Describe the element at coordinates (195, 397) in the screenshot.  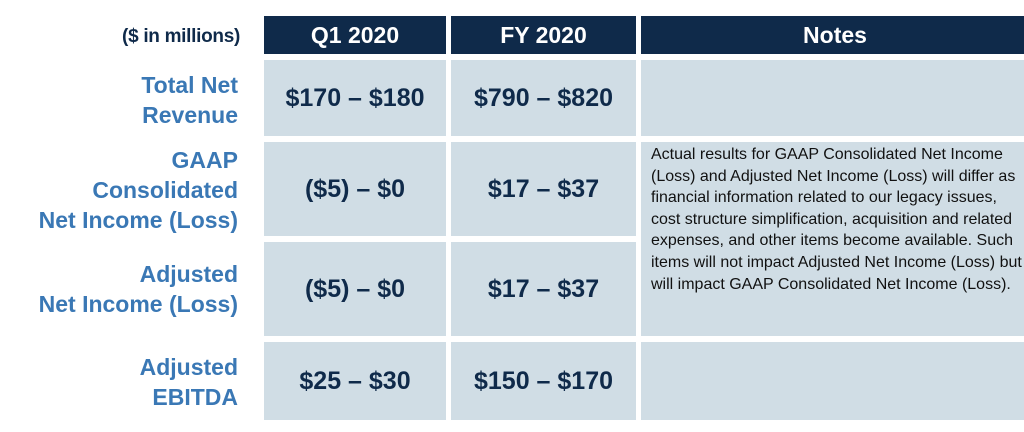
I see `row-label-line: EBITDA` at that location.